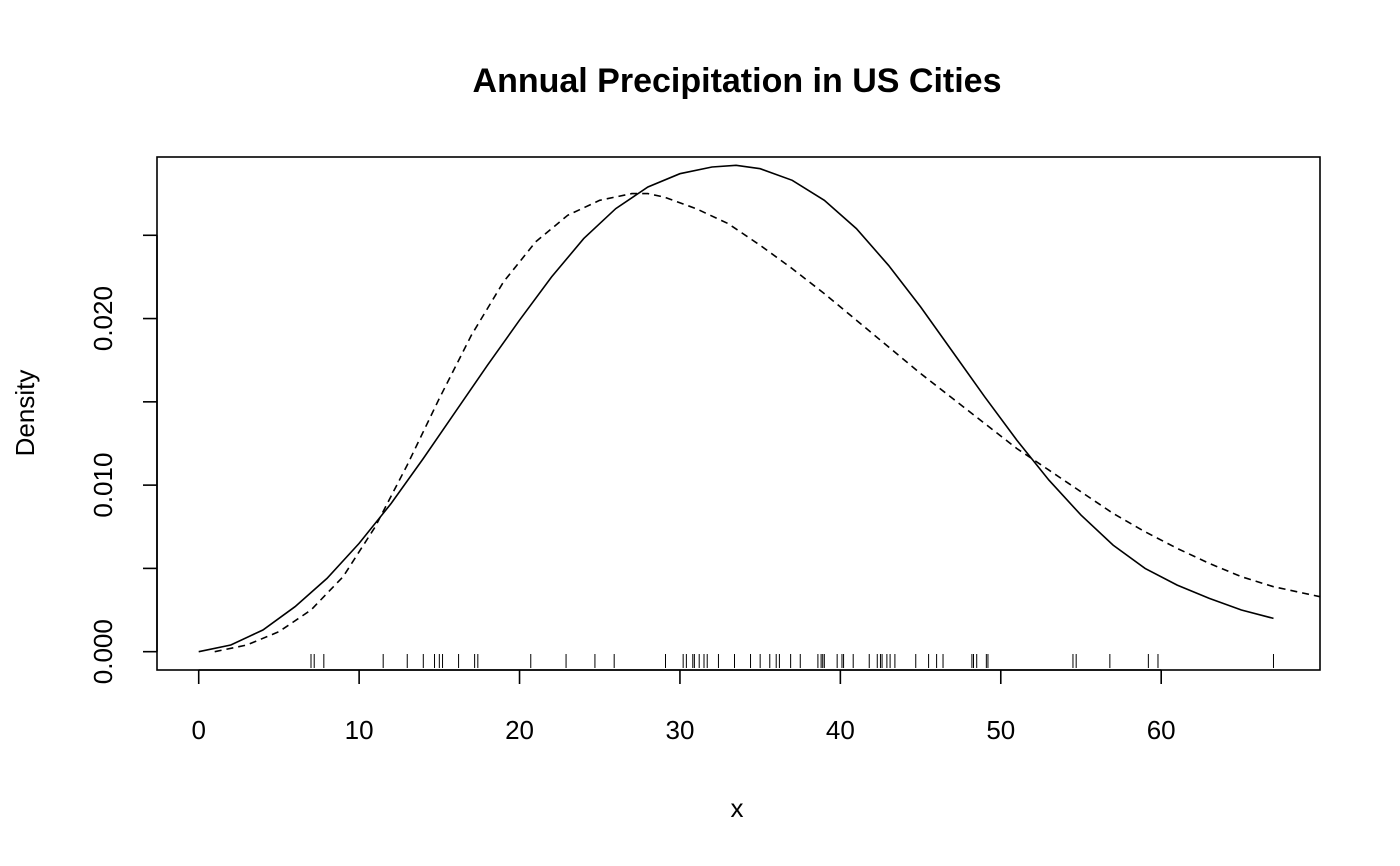 The width and height of the screenshot is (1400, 866). I want to click on x-axis: 0 10 20 30 40 50 60, so click(683, 707).